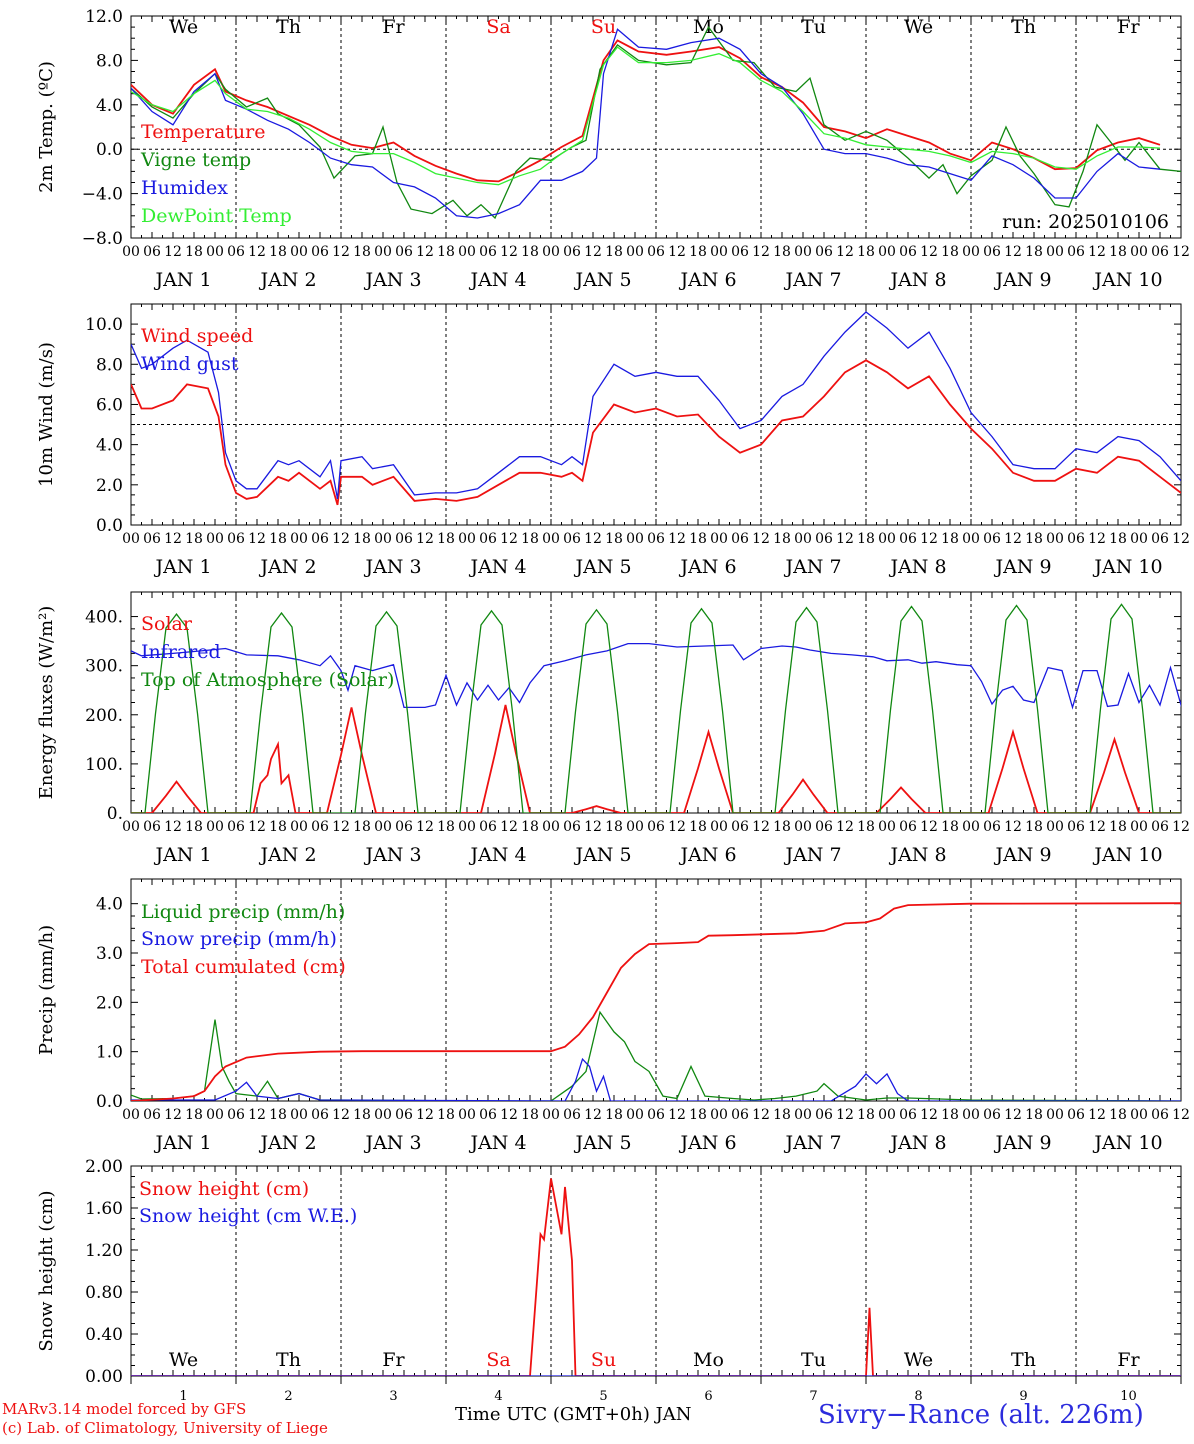 This screenshot has height=1444, width=1194. What do you see at coordinates (813, 27) in the screenshot?
I see `day-name: Tu` at bounding box center [813, 27].